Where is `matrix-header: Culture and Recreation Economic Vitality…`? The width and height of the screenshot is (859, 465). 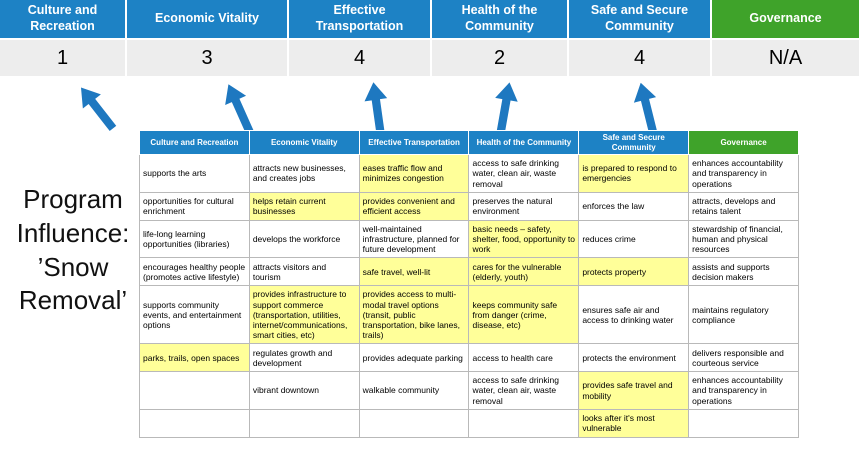
matrix-header: Culture and Recreation Economic Vitality… is located at coordinates (469, 142).